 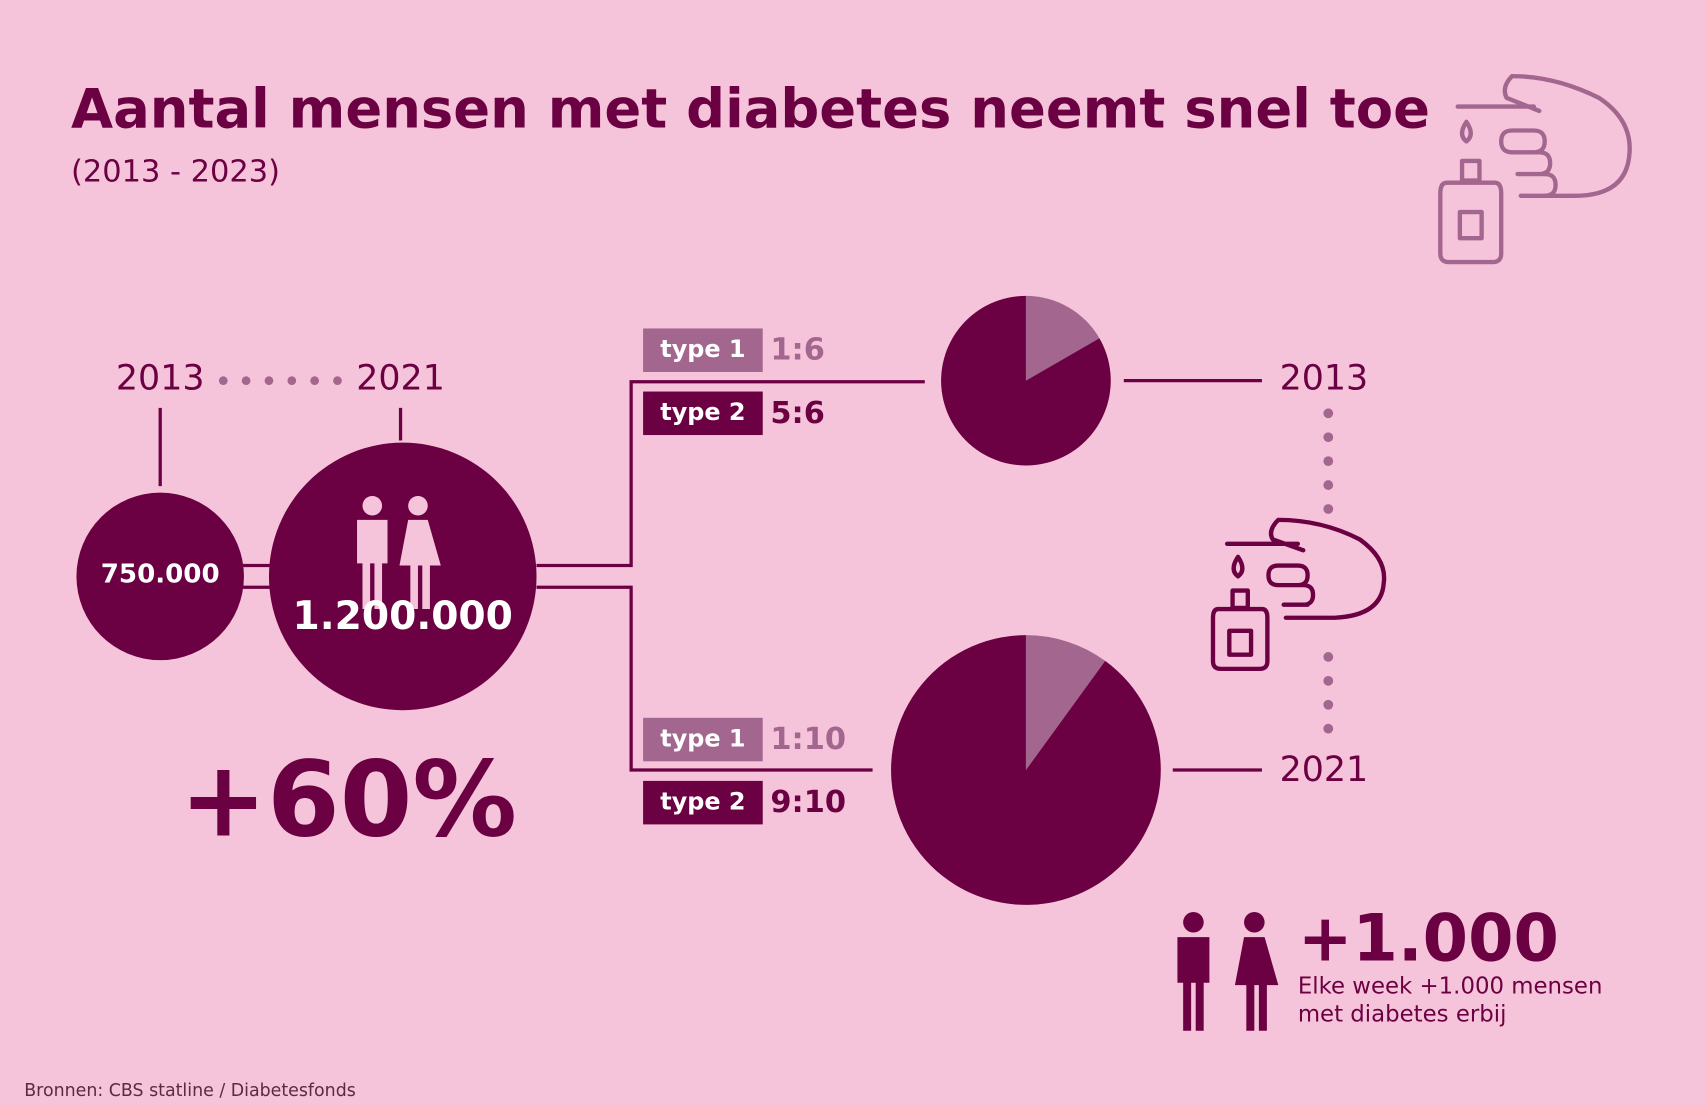 I want to click on subtitle: (2013 - 2023), so click(x=175, y=171).